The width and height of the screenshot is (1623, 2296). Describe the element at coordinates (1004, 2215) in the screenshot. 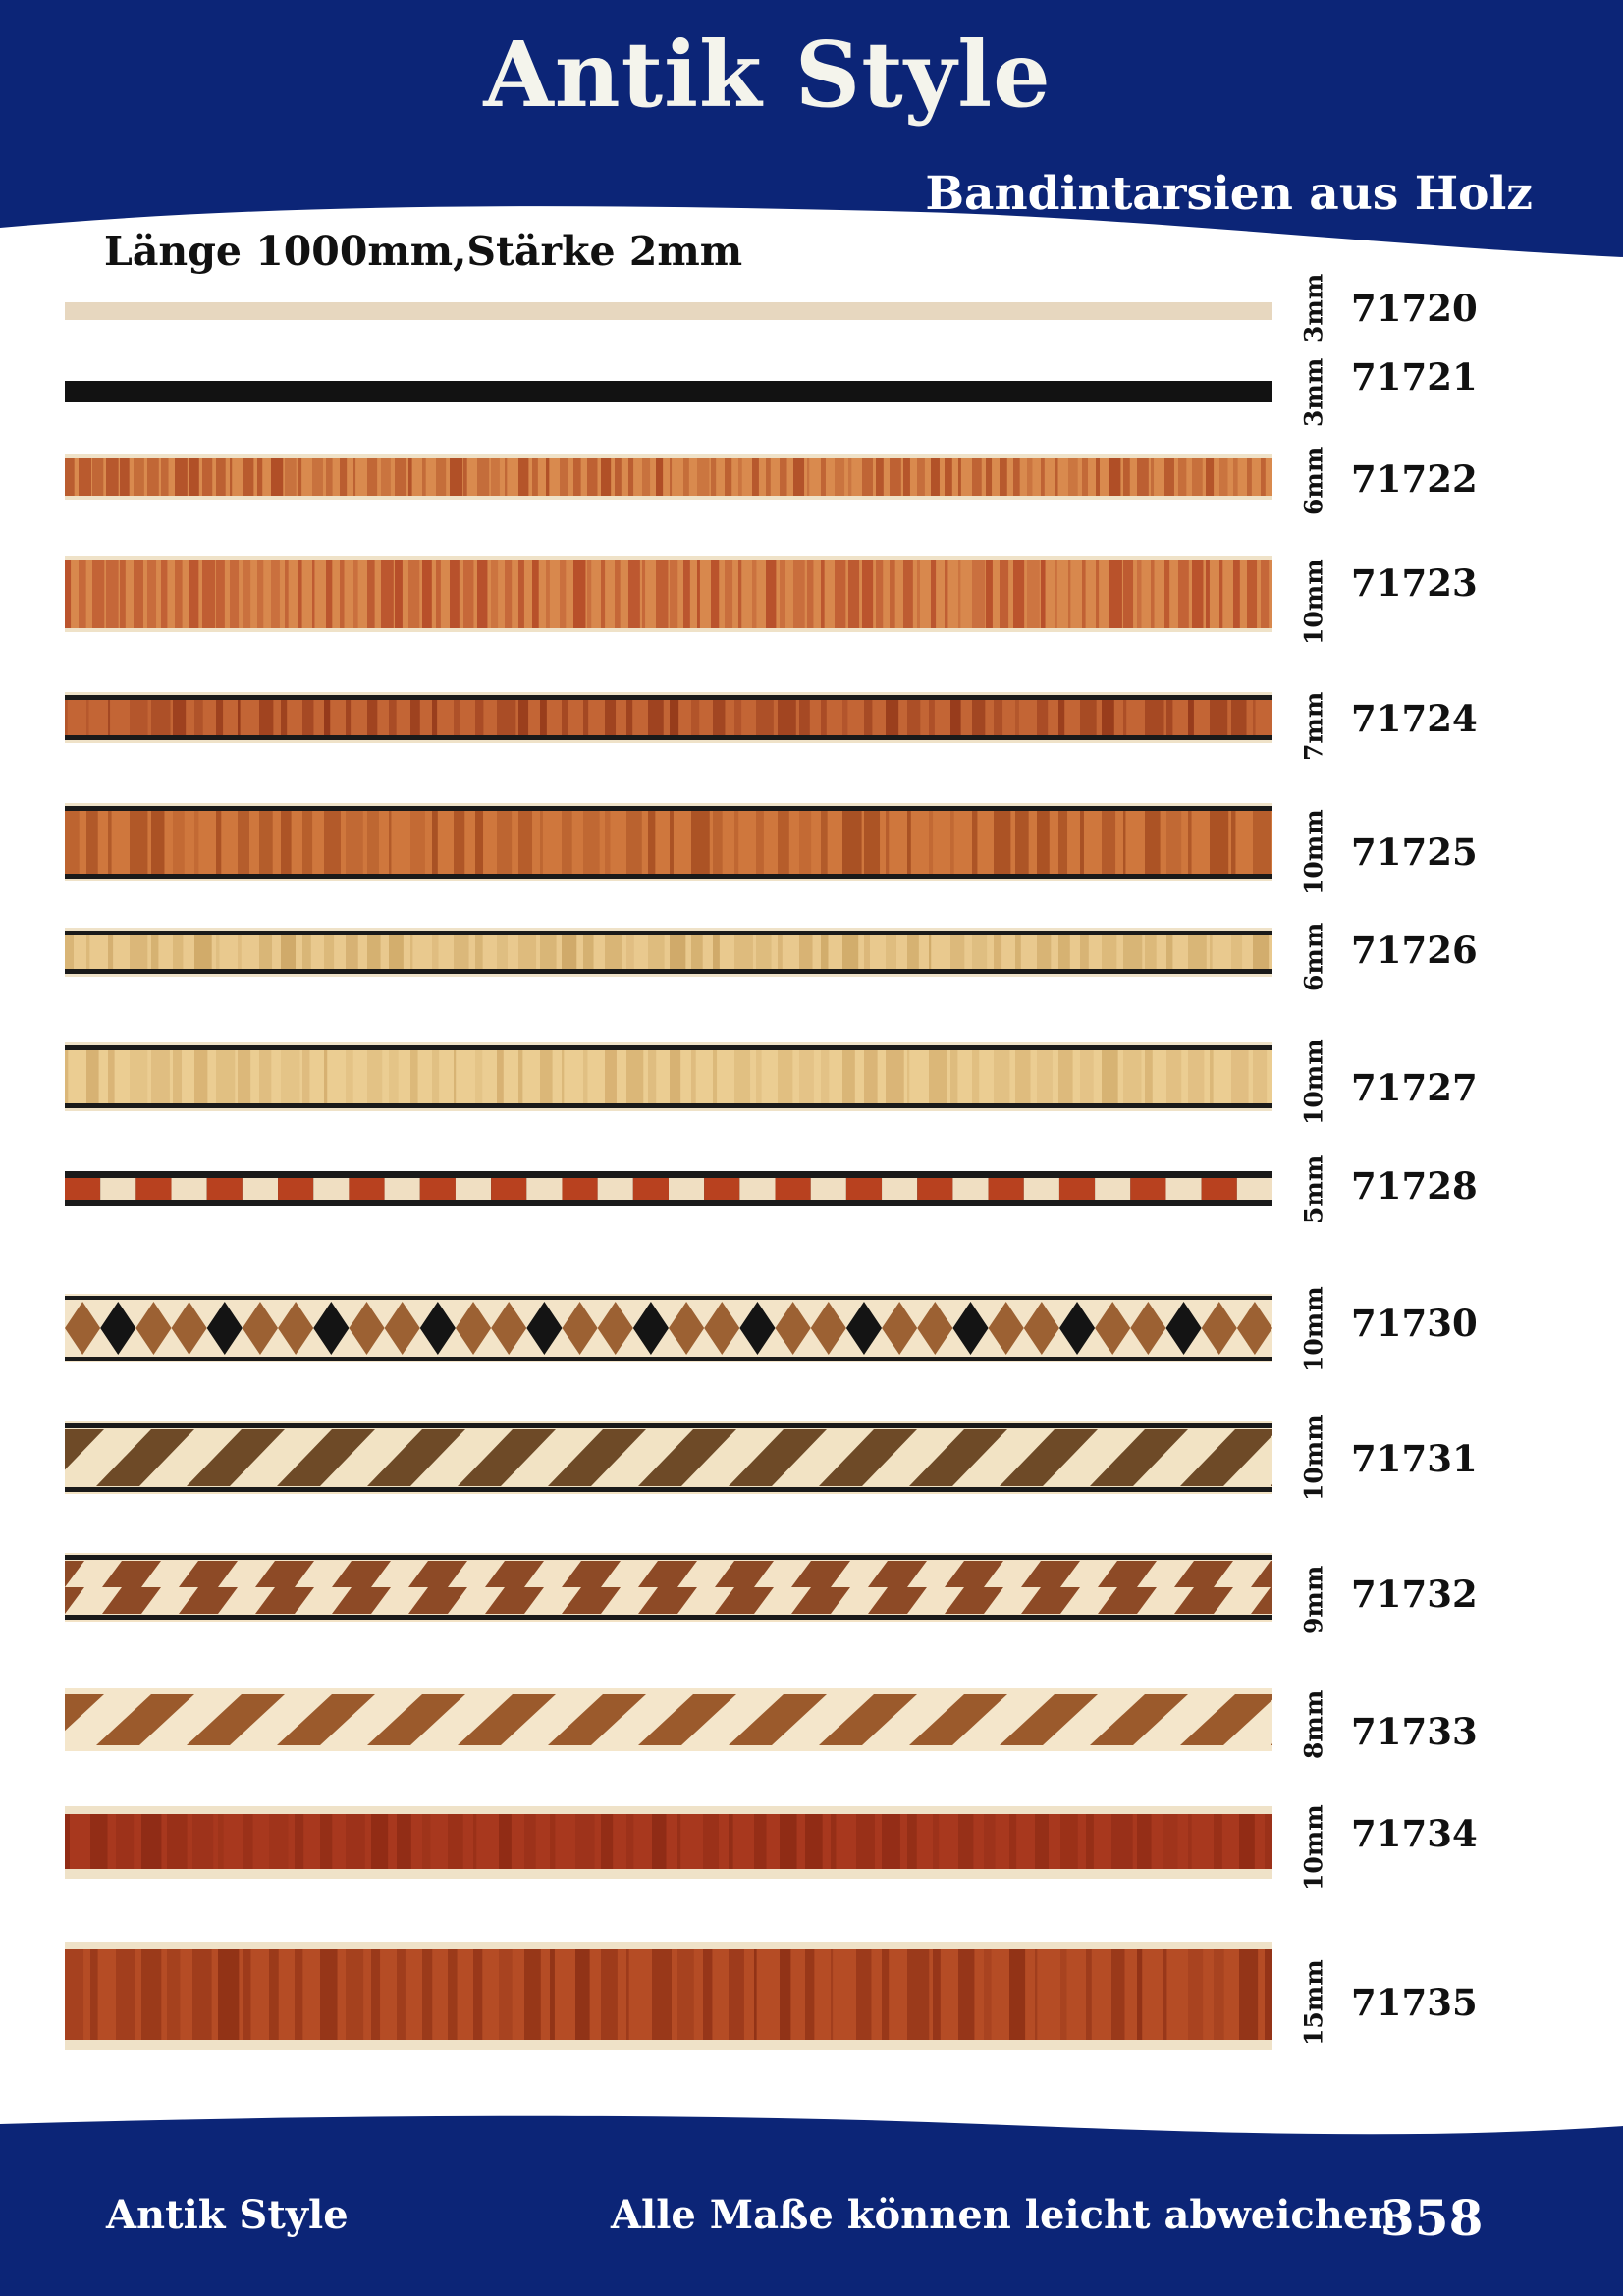

I see `footer-disclaimer: Alle Maße können leicht abweichen` at that location.